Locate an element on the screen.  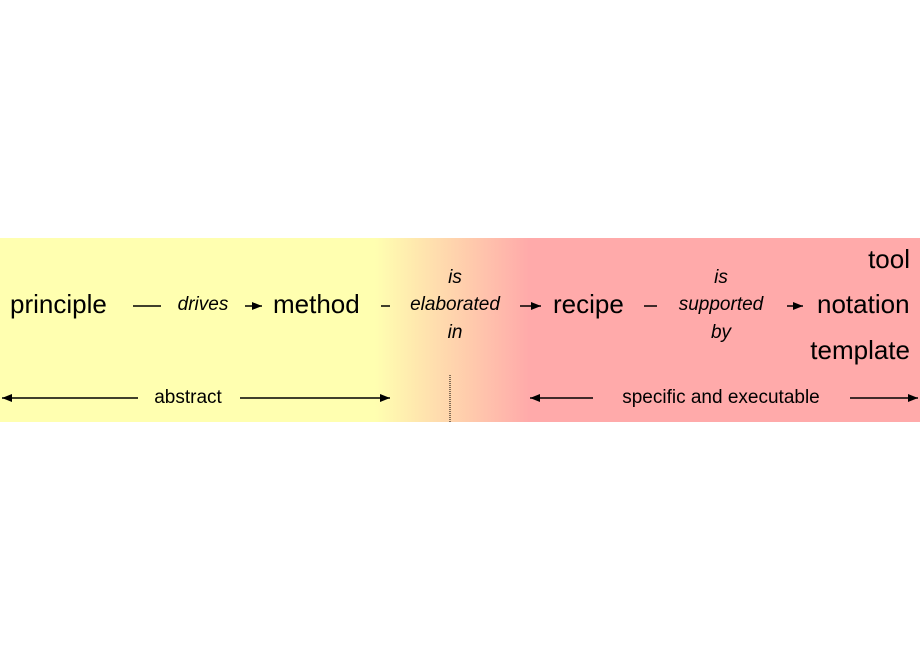
range-label: specific and executable is located at coordinates (721, 397).